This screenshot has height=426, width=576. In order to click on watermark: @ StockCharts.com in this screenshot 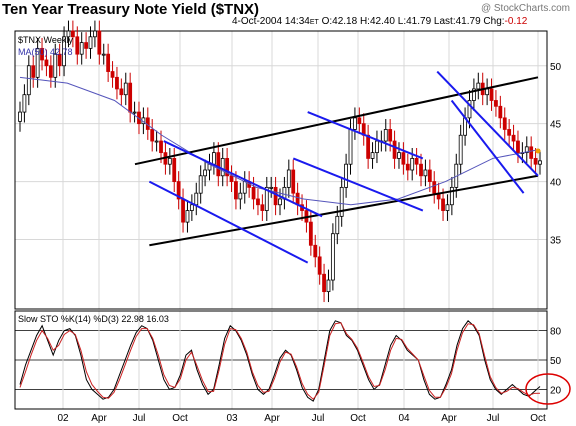, I will do `click(525, 8)`.